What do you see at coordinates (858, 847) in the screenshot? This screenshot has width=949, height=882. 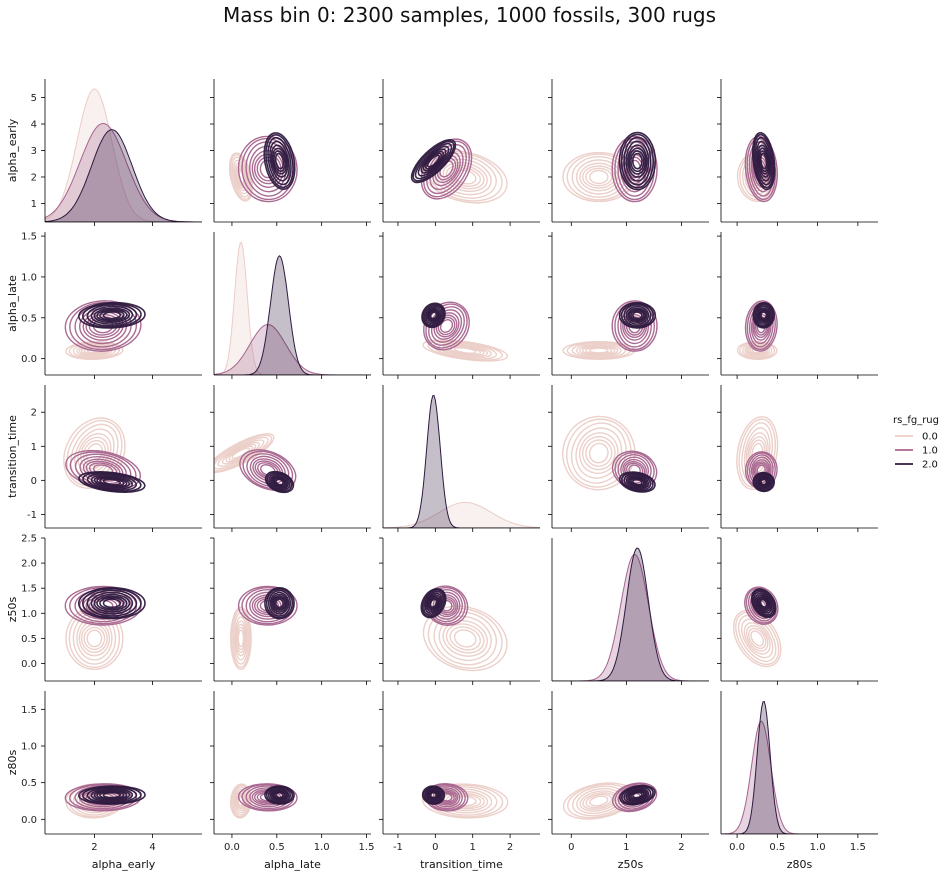 I see `x-tick-label: 1.5` at bounding box center [858, 847].